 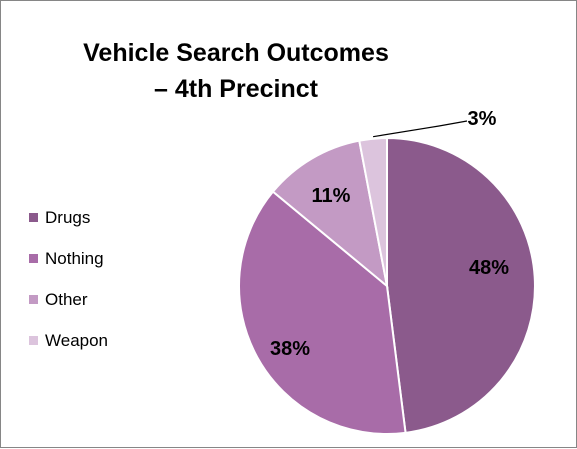 I want to click on chart-title-line-2: – 4th Precinct, so click(x=236, y=89).